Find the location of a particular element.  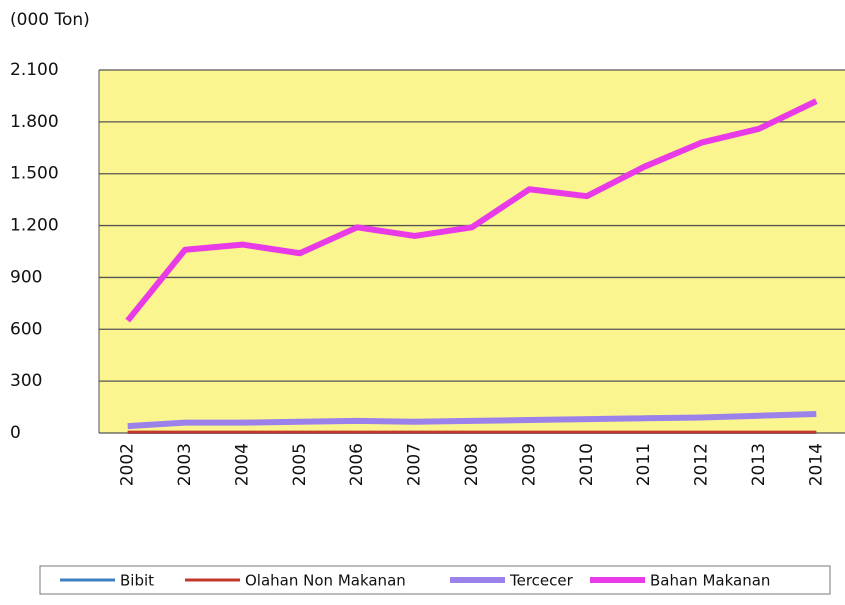

legend-label: Olahan Non Makanan is located at coordinates (325, 581).